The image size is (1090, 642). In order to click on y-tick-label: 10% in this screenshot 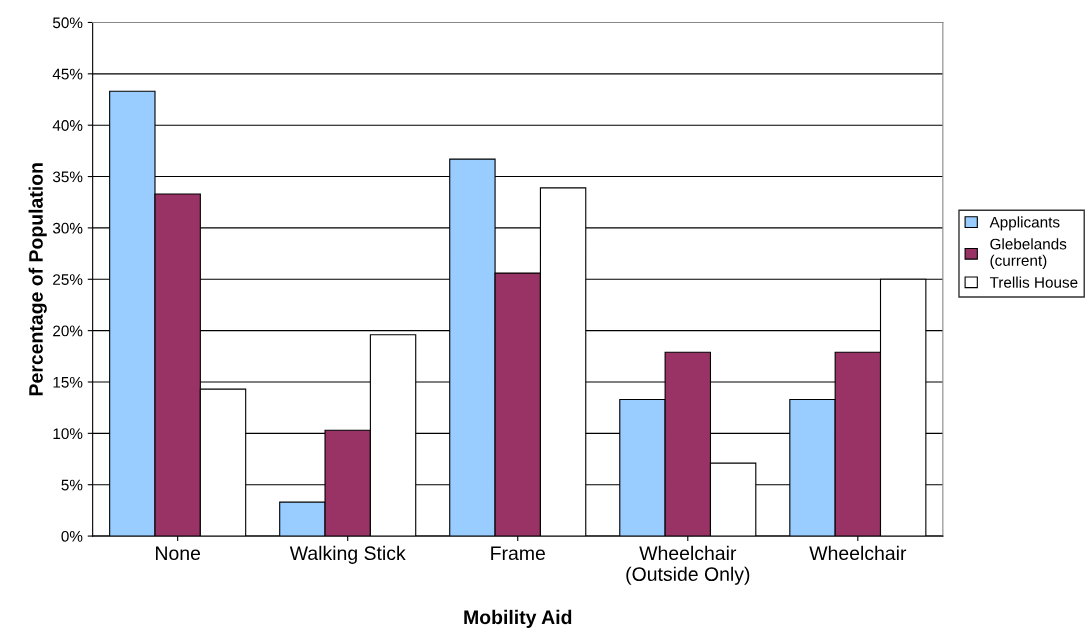, I will do `click(68, 434)`.